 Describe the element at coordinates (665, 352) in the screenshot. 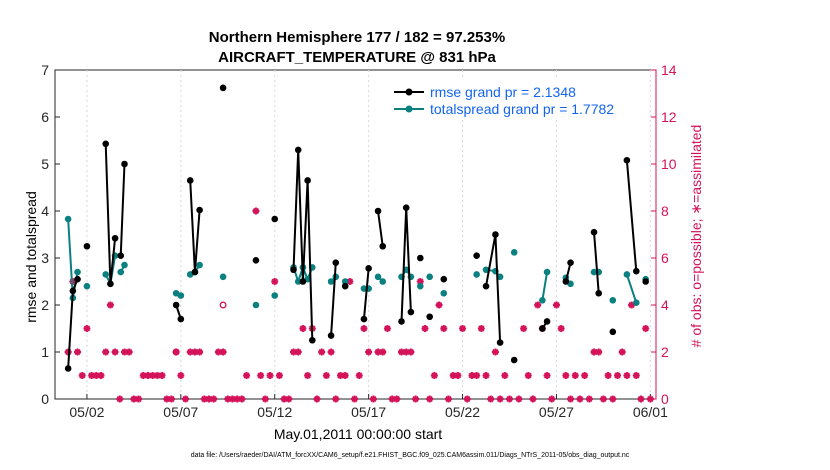

I see `right-y-tick-label: 2` at that location.